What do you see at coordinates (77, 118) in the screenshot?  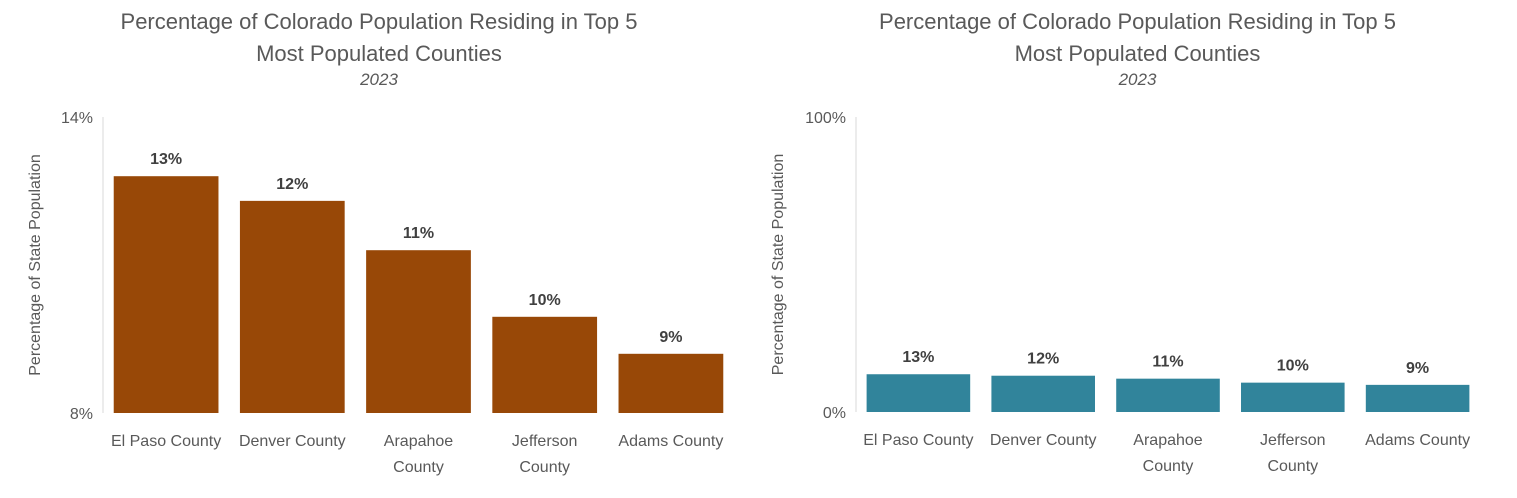 I see `y-tick-label: 14%` at bounding box center [77, 118].